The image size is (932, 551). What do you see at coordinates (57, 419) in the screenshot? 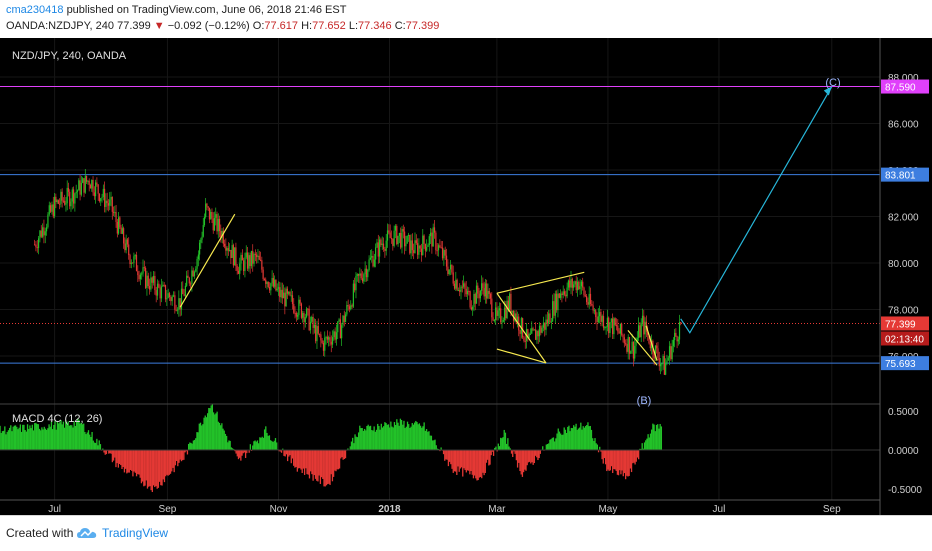
I see `macd-legend: MACD 4C (12, 26)` at bounding box center [57, 419].